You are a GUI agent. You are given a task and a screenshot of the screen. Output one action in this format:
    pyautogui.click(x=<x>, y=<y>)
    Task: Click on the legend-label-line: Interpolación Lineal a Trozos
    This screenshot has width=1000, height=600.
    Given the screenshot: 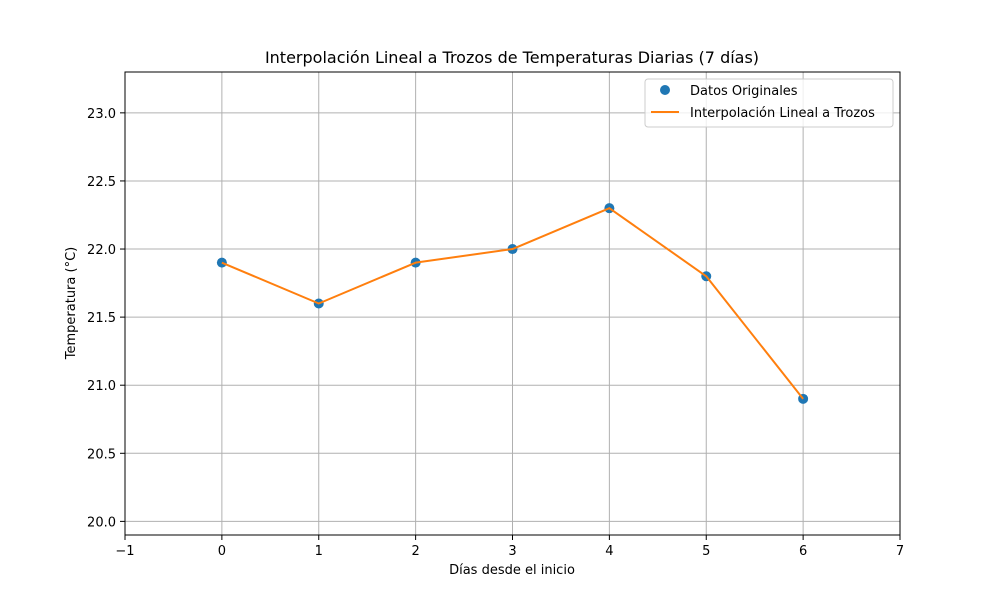 What is the action you would take?
    pyautogui.click(x=782, y=113)
    